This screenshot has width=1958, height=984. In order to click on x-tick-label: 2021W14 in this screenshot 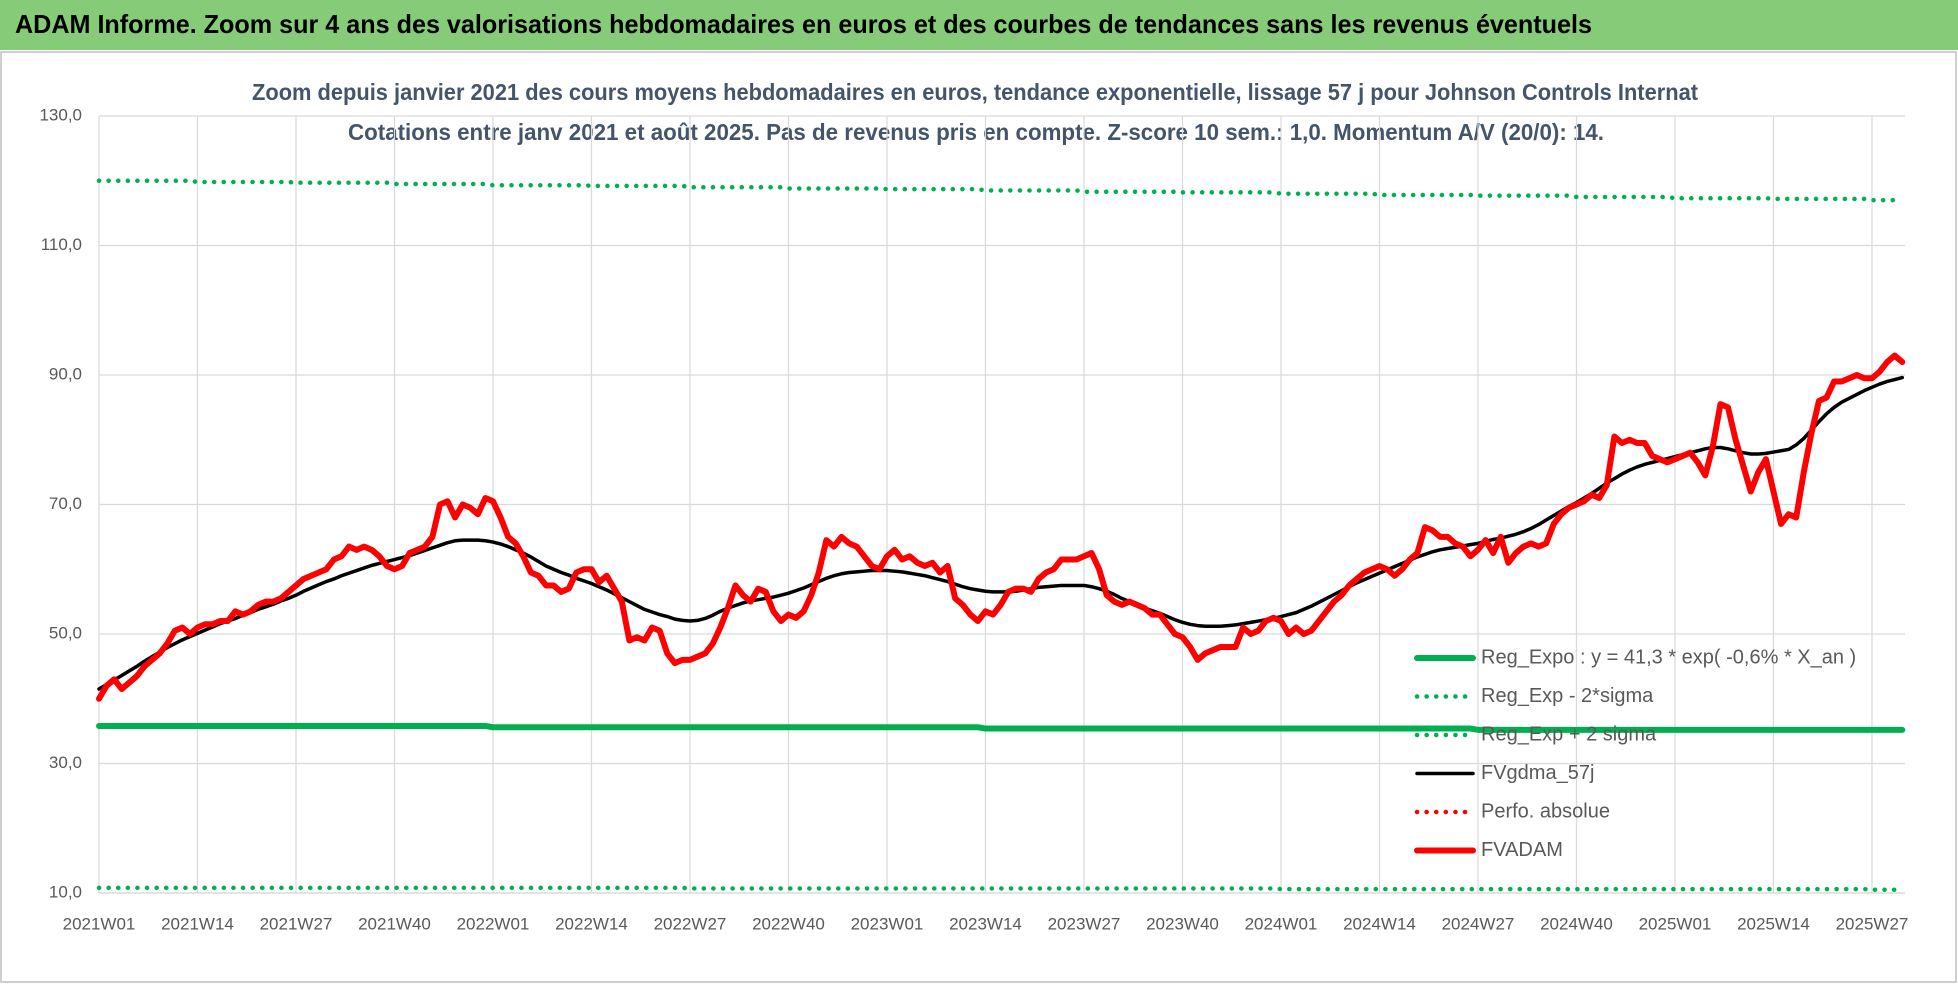, I will do `click(197, 923)`.